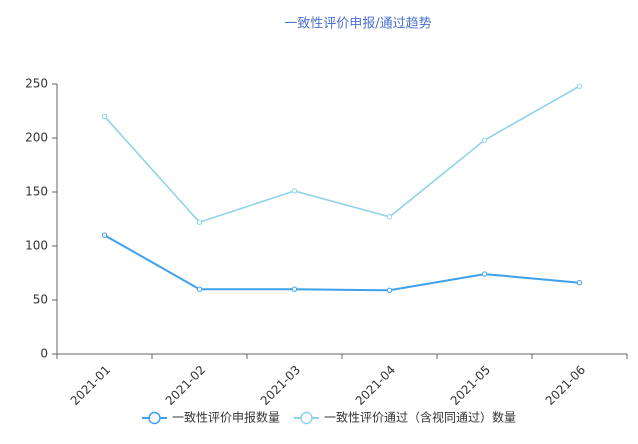 The width and height of the screenshot is (638, 444). Describe the element at coordinates (420, 417) in the screenshot. I see `legend-label: 一致性评价通过（含视同通过）数量` at that location.